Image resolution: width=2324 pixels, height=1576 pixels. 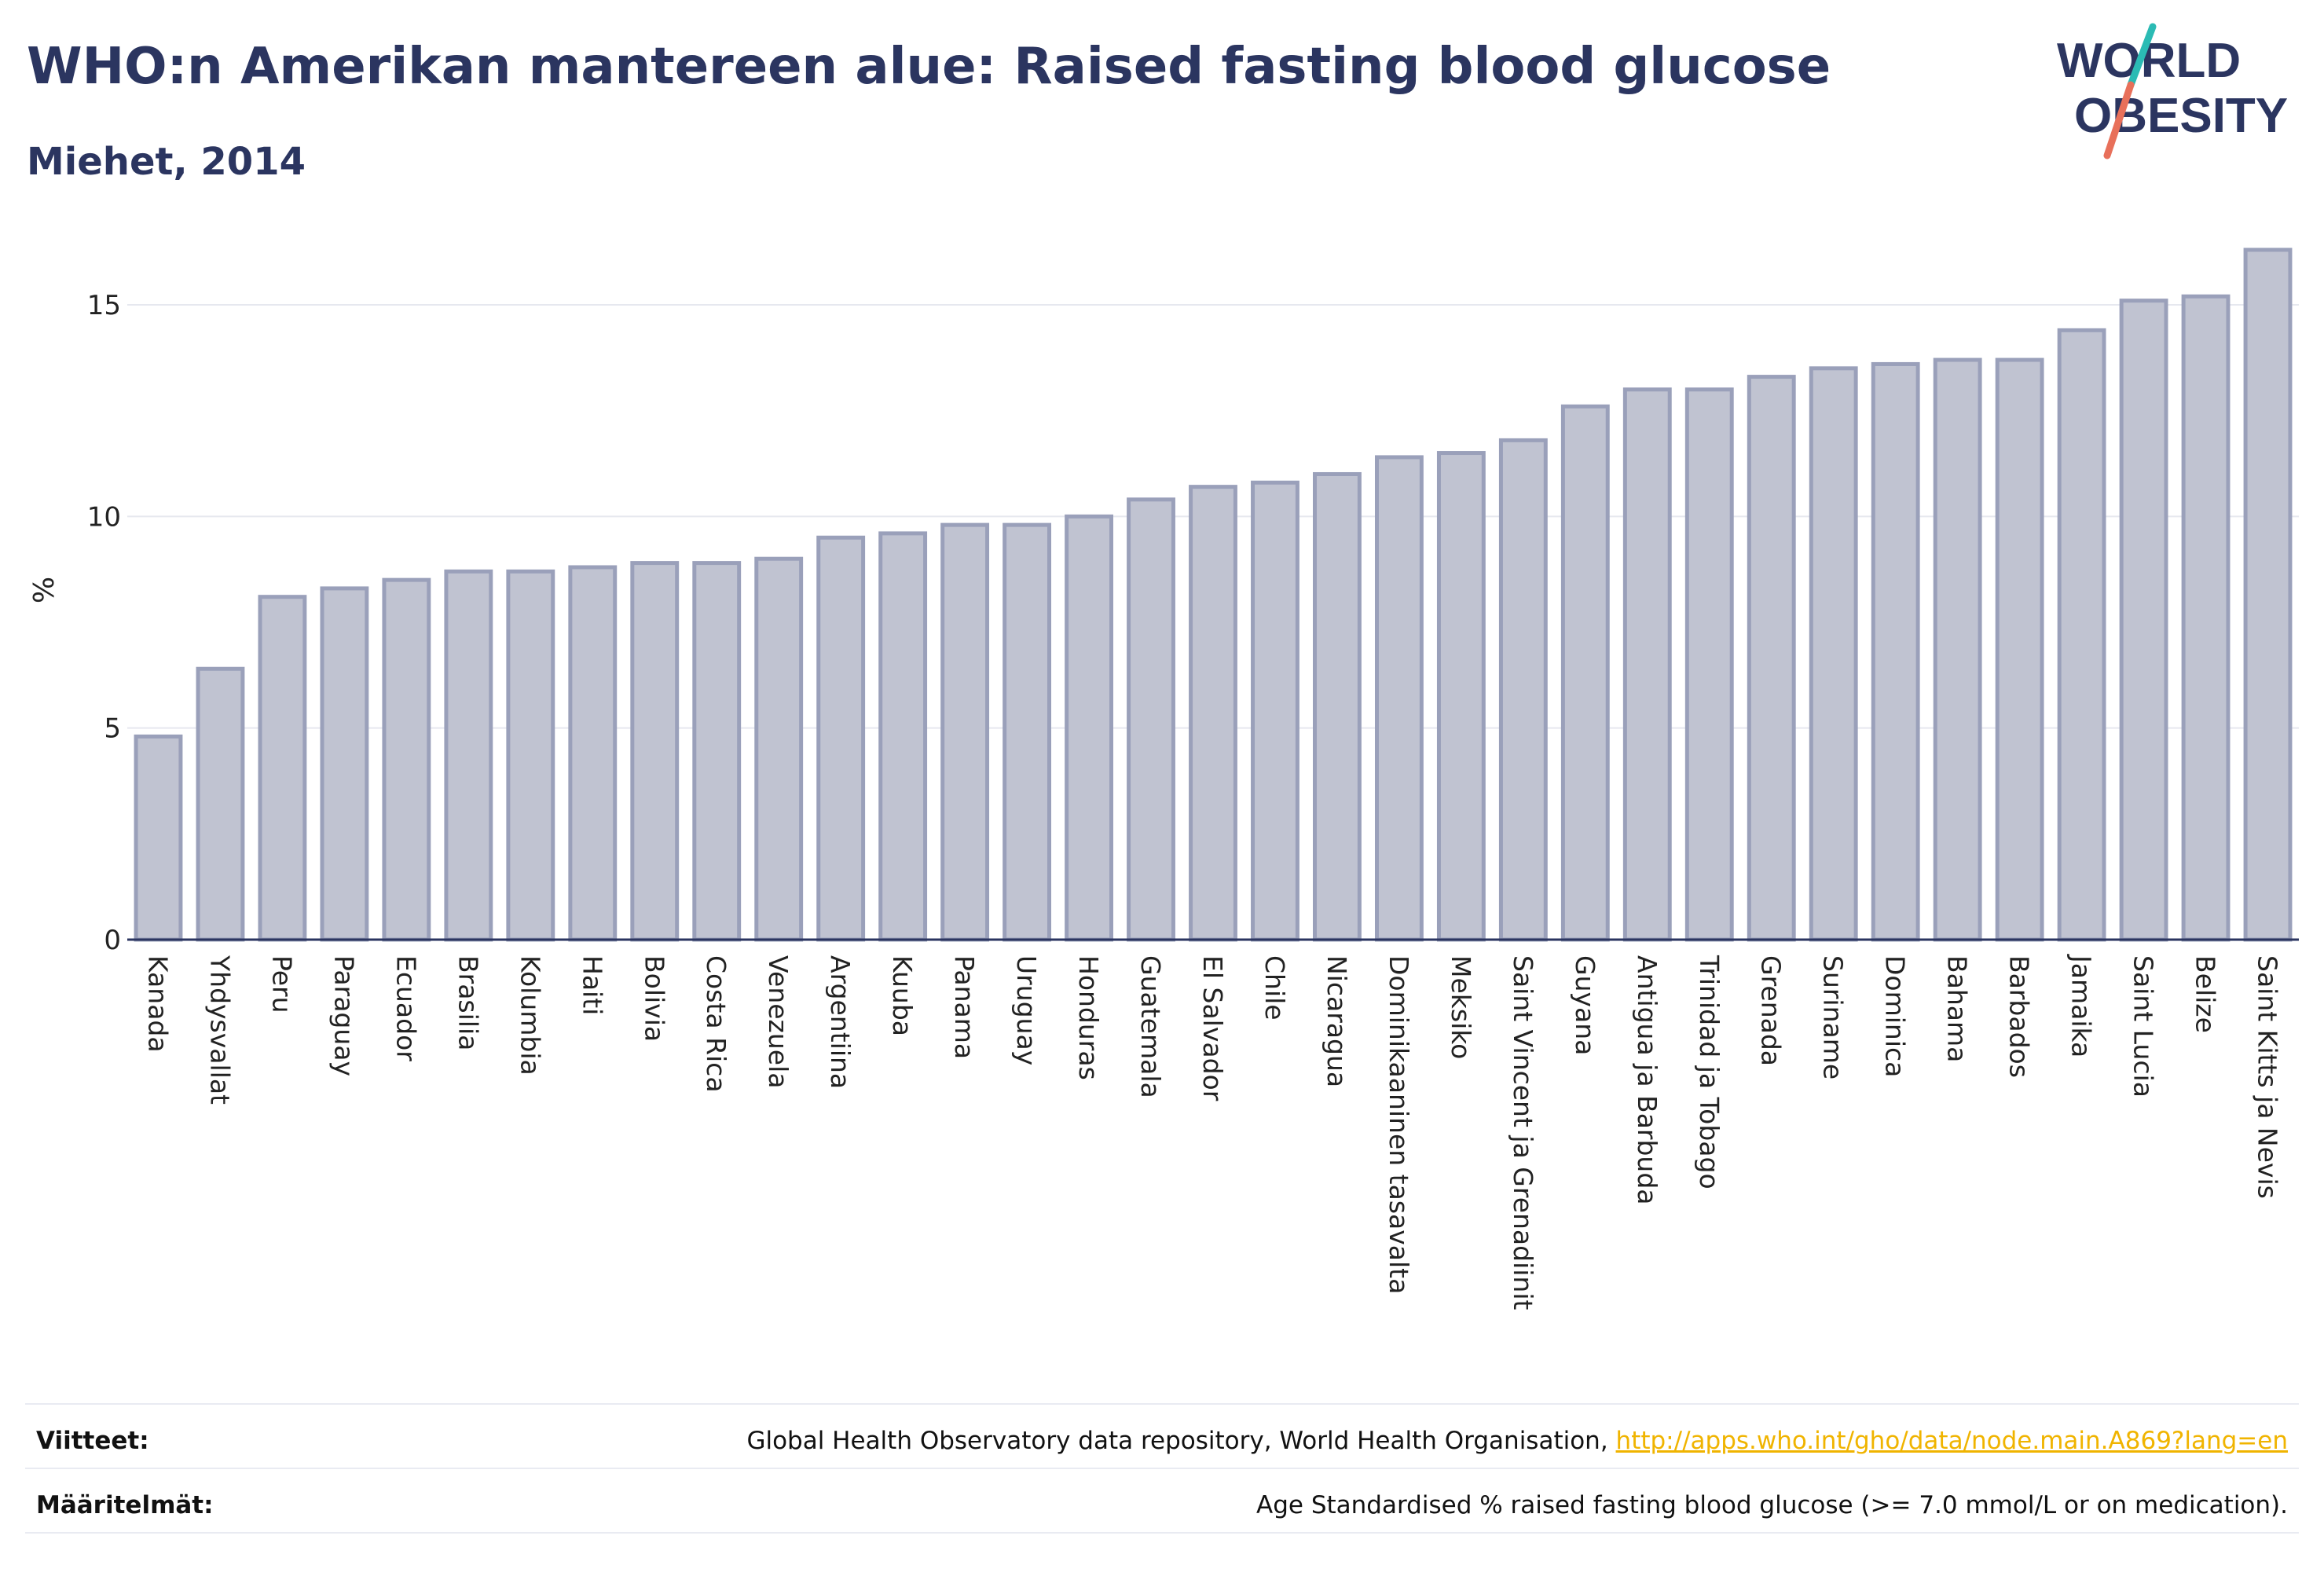 I want to click on category-label: Kanada, so click(x=157, y=1004).